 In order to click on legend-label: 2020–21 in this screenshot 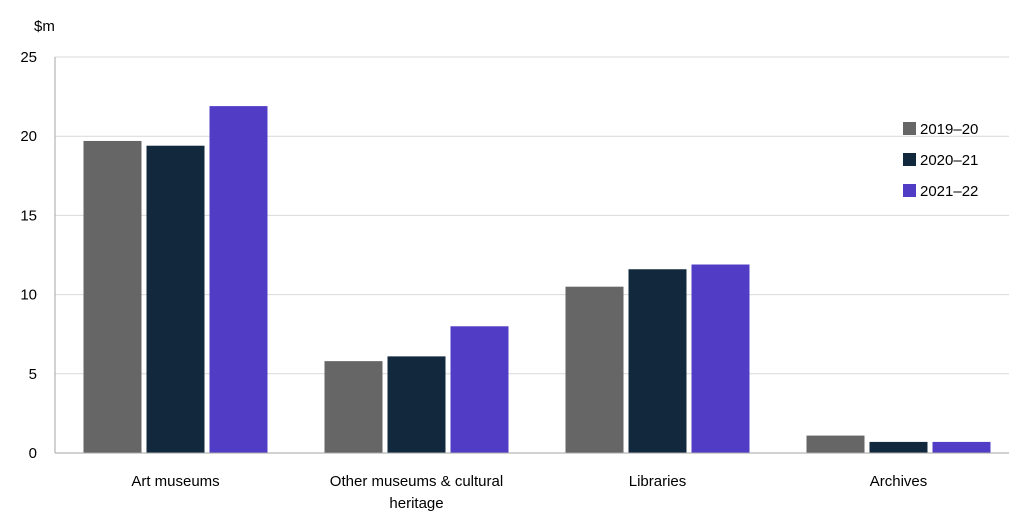, I will do `click(949, 160)`.